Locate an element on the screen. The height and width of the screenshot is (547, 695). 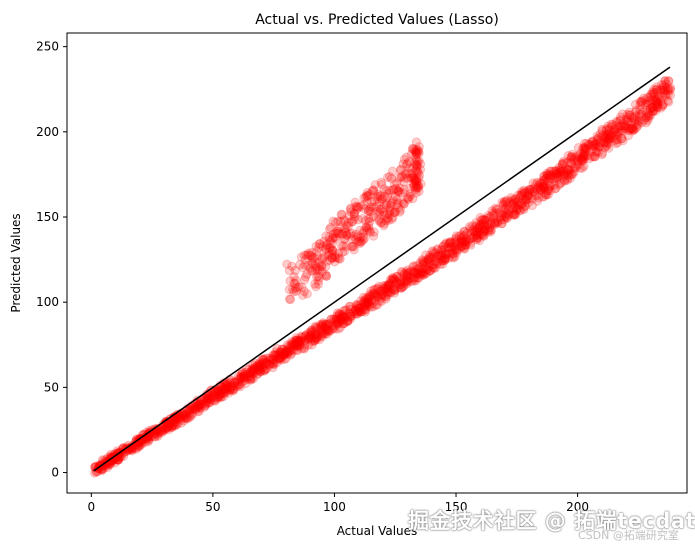
y-tick-label: 0 is located at coordinates (55, 473).